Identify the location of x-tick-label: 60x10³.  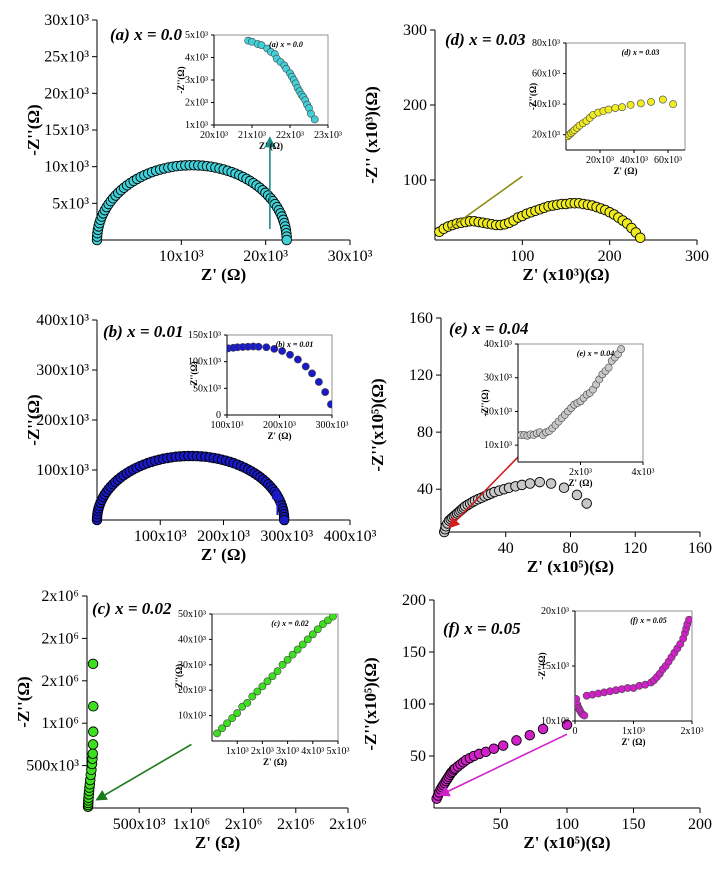
(668, 160).